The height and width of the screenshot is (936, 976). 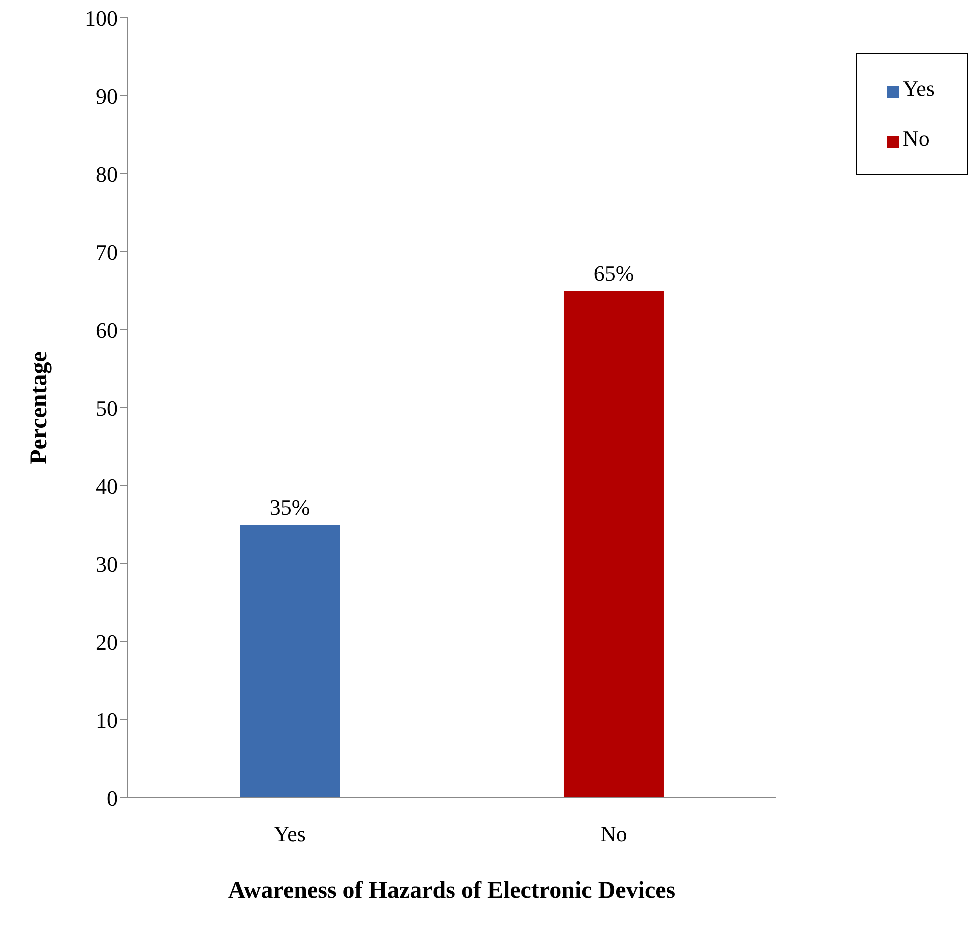 What do you see at coordinates (107, 486) in the screenshot?
I see `y-tick-label: 40` at bounding box center [107, 486].